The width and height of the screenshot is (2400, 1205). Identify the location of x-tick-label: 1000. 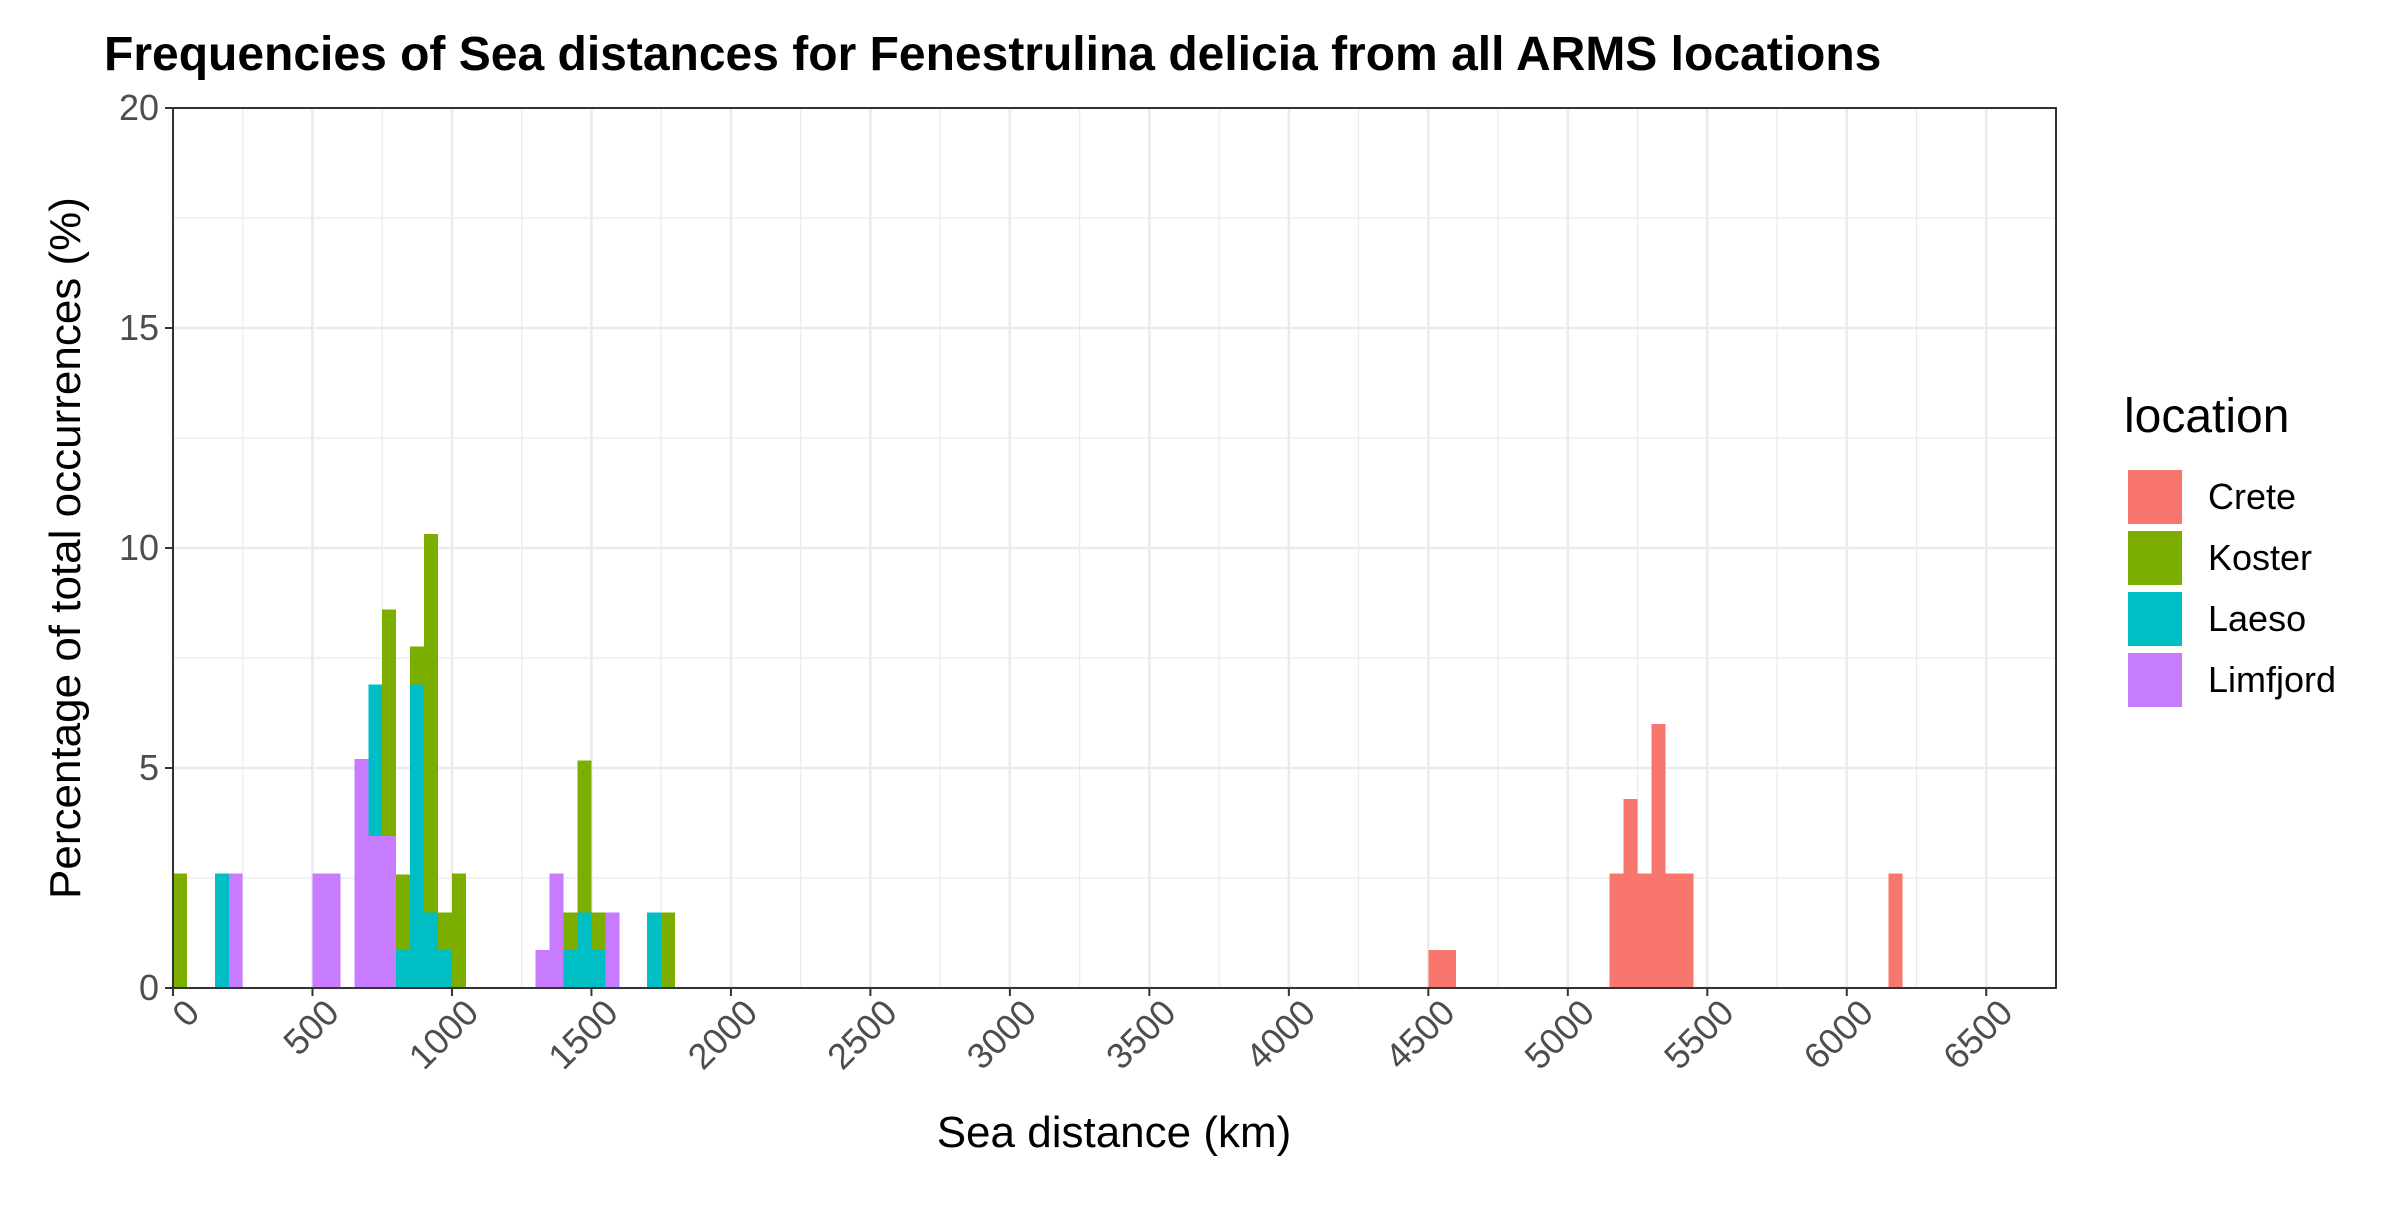
(444, 1034).